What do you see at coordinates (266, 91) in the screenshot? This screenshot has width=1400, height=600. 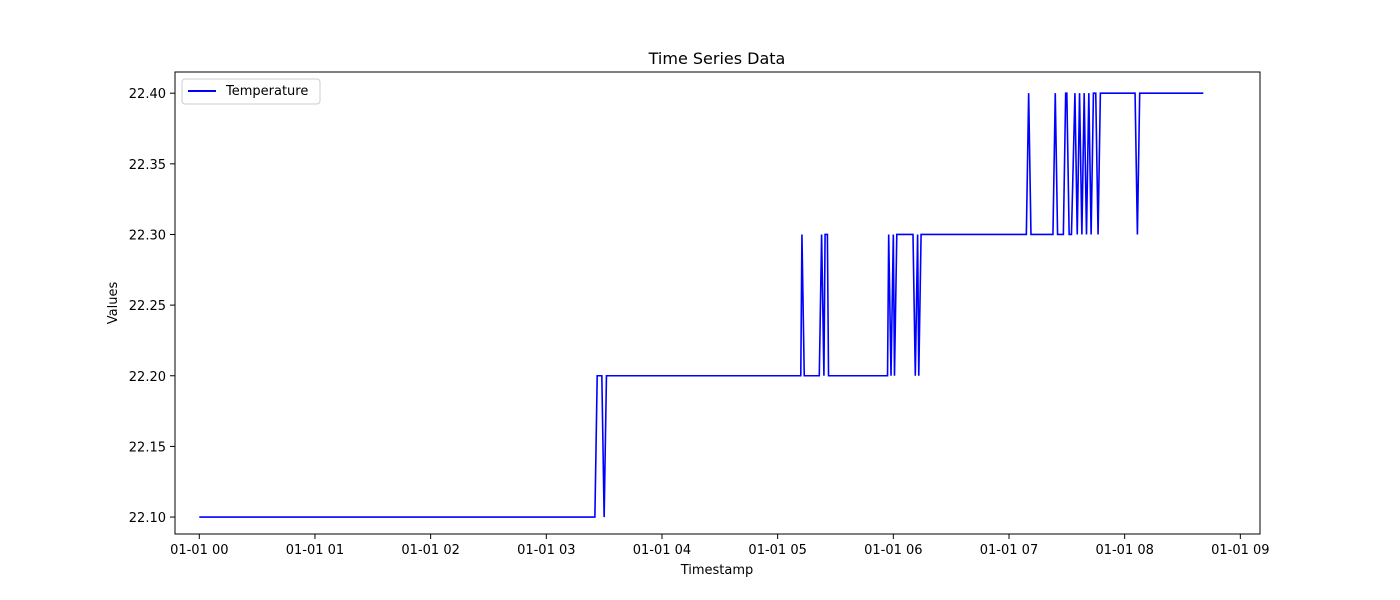 I see `legend-label: Temperature` at bounding box center [266, 91].